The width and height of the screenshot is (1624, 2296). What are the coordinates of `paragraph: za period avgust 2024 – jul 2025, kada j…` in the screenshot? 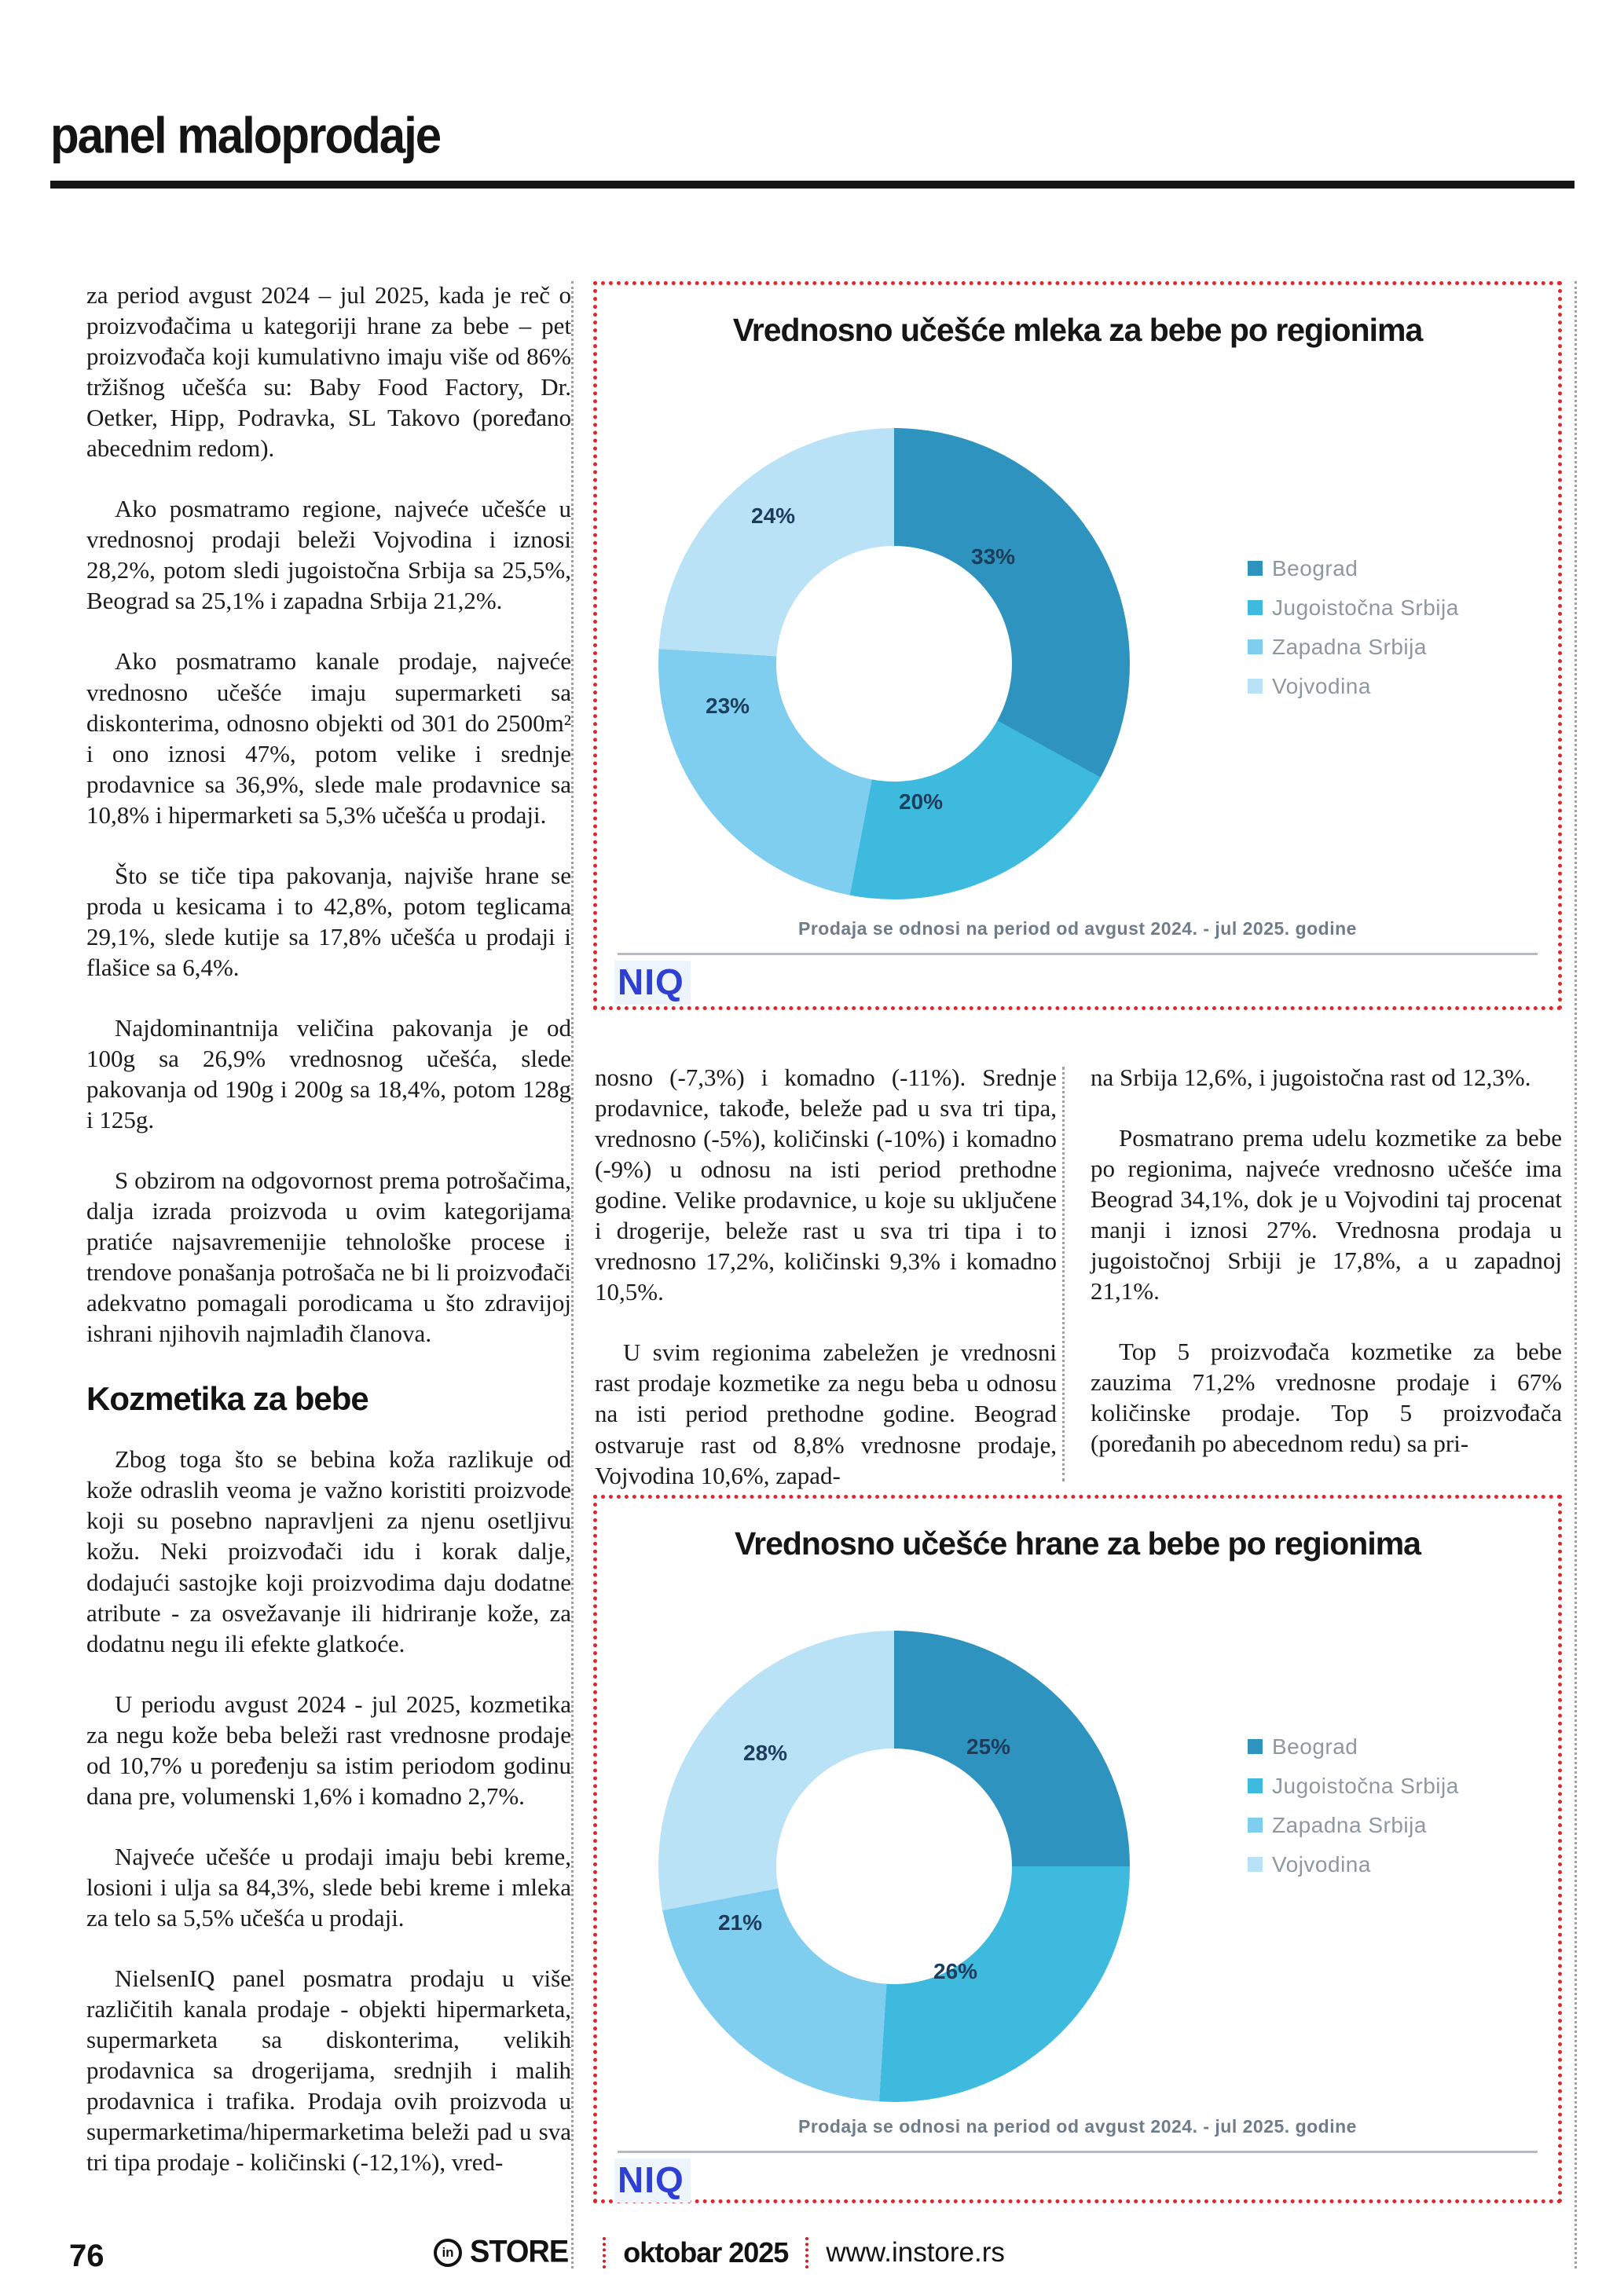 It's located at (328, 372).